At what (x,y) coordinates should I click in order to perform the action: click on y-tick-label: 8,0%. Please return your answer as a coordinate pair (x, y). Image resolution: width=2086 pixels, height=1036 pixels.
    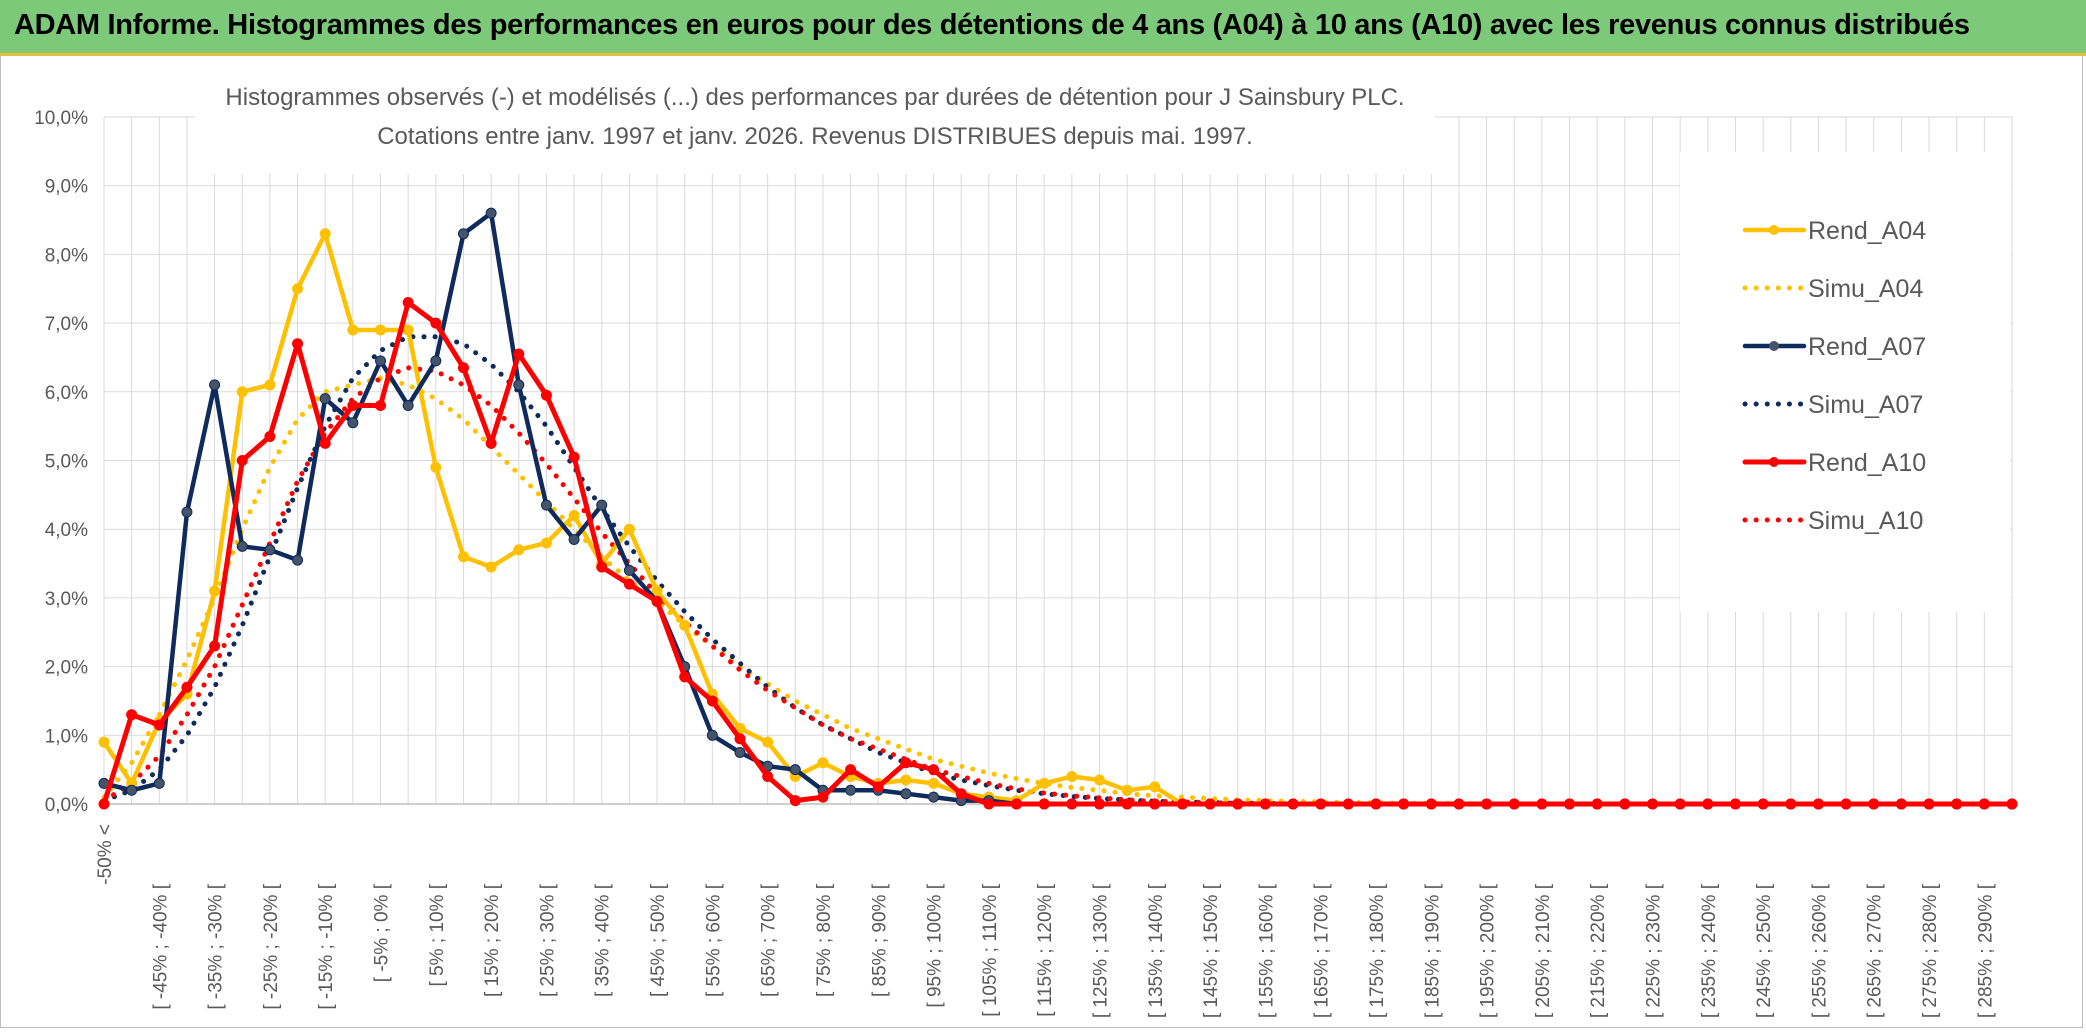
    Looking at the image, I should click on (66, 255).